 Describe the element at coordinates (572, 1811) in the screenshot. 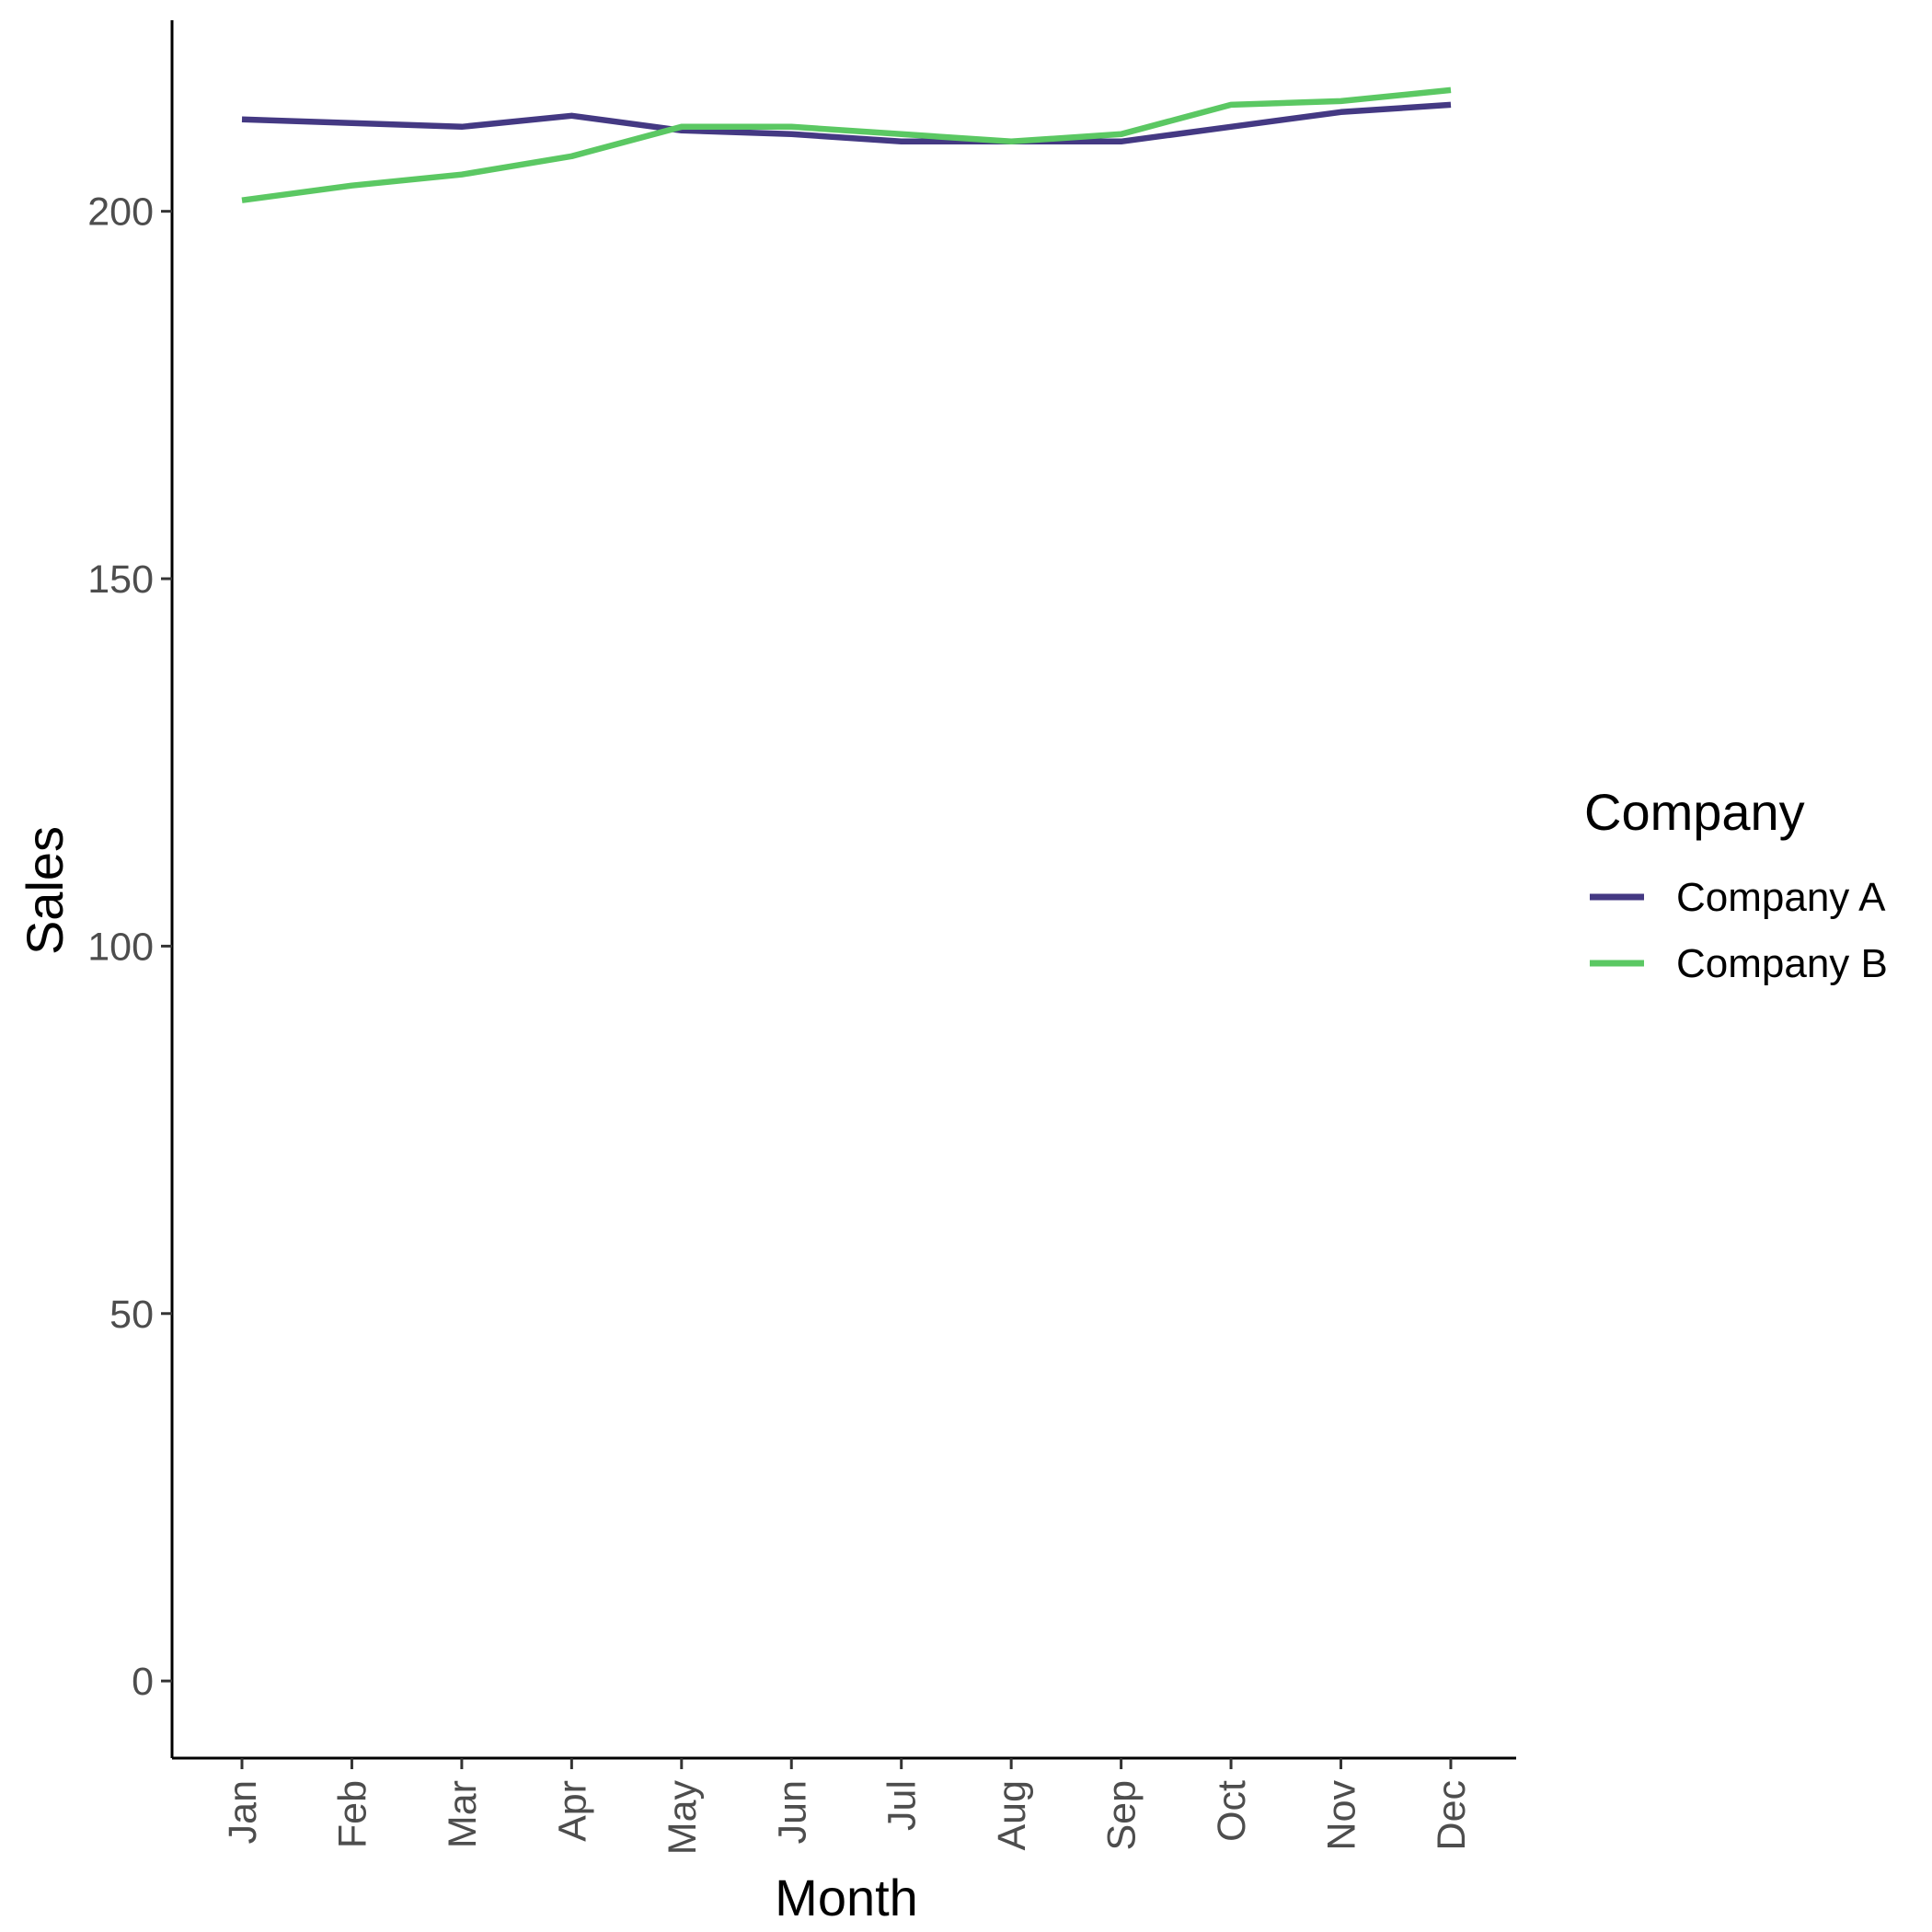

I see `x-tick-label: Apr` at that location.